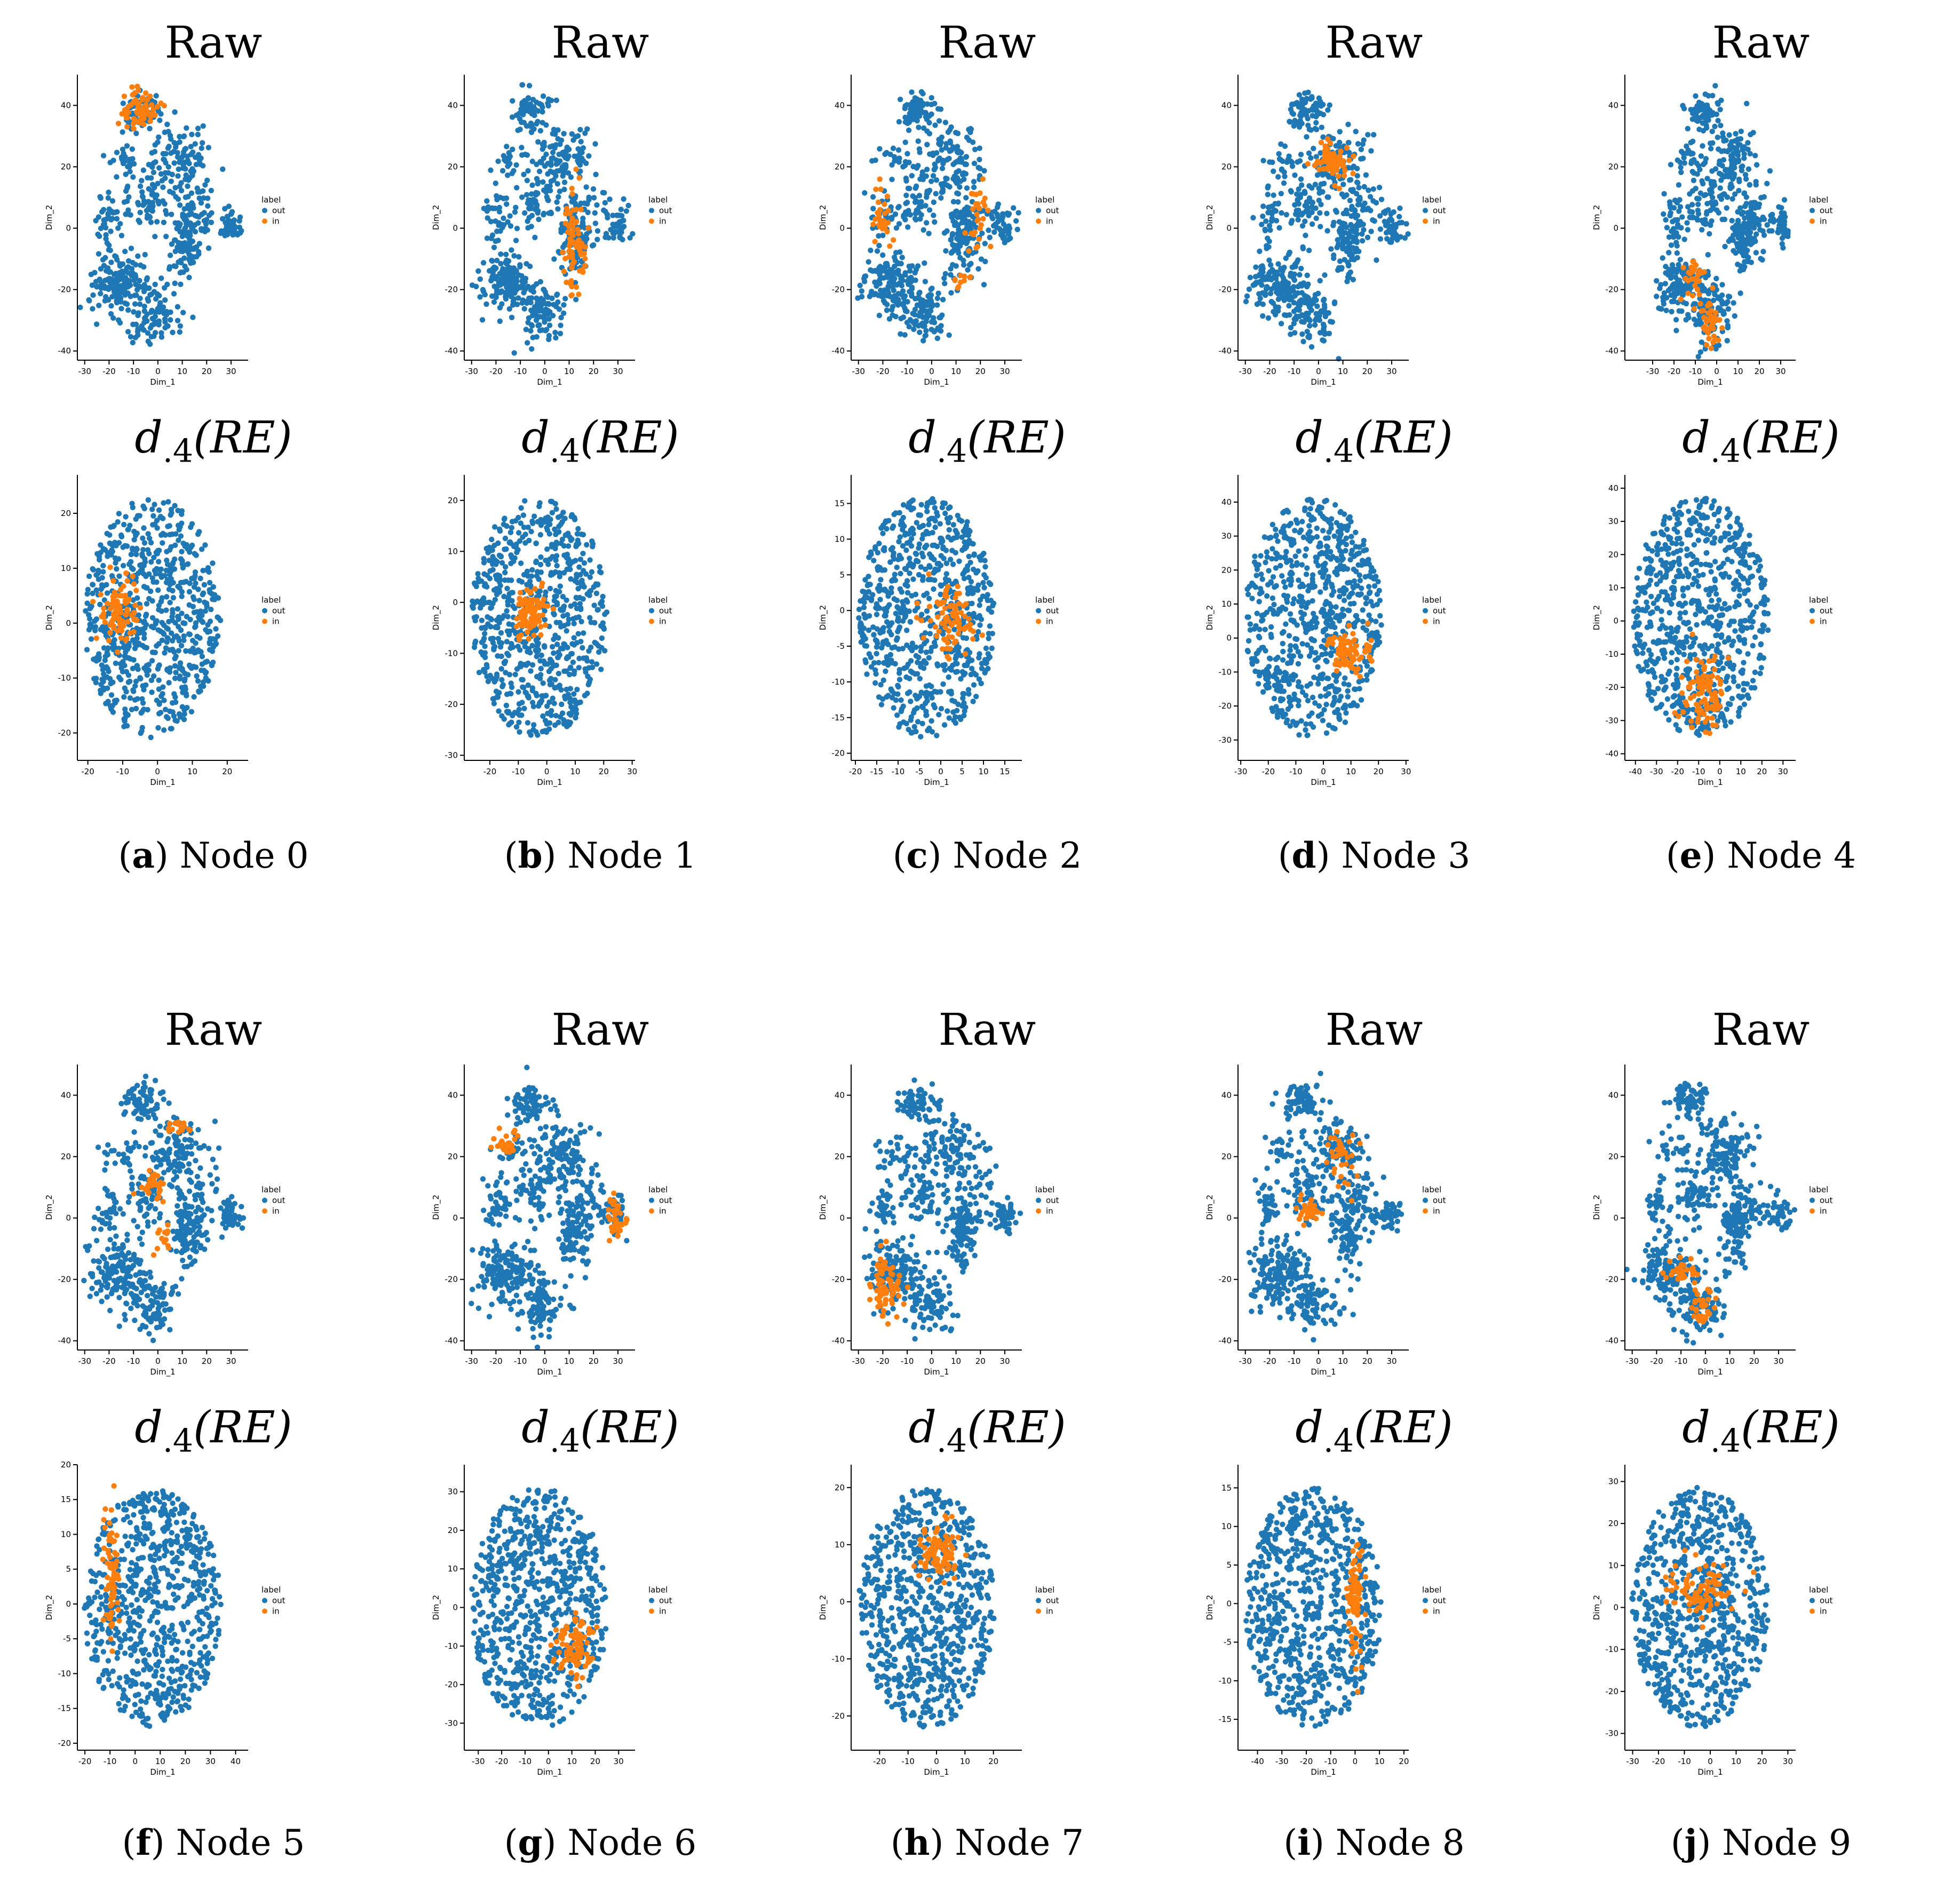 Image resolution: width=1960 pixels, height=1890 pixels. I want to click on y-axis-label: Dim_2, so click(436, 217).